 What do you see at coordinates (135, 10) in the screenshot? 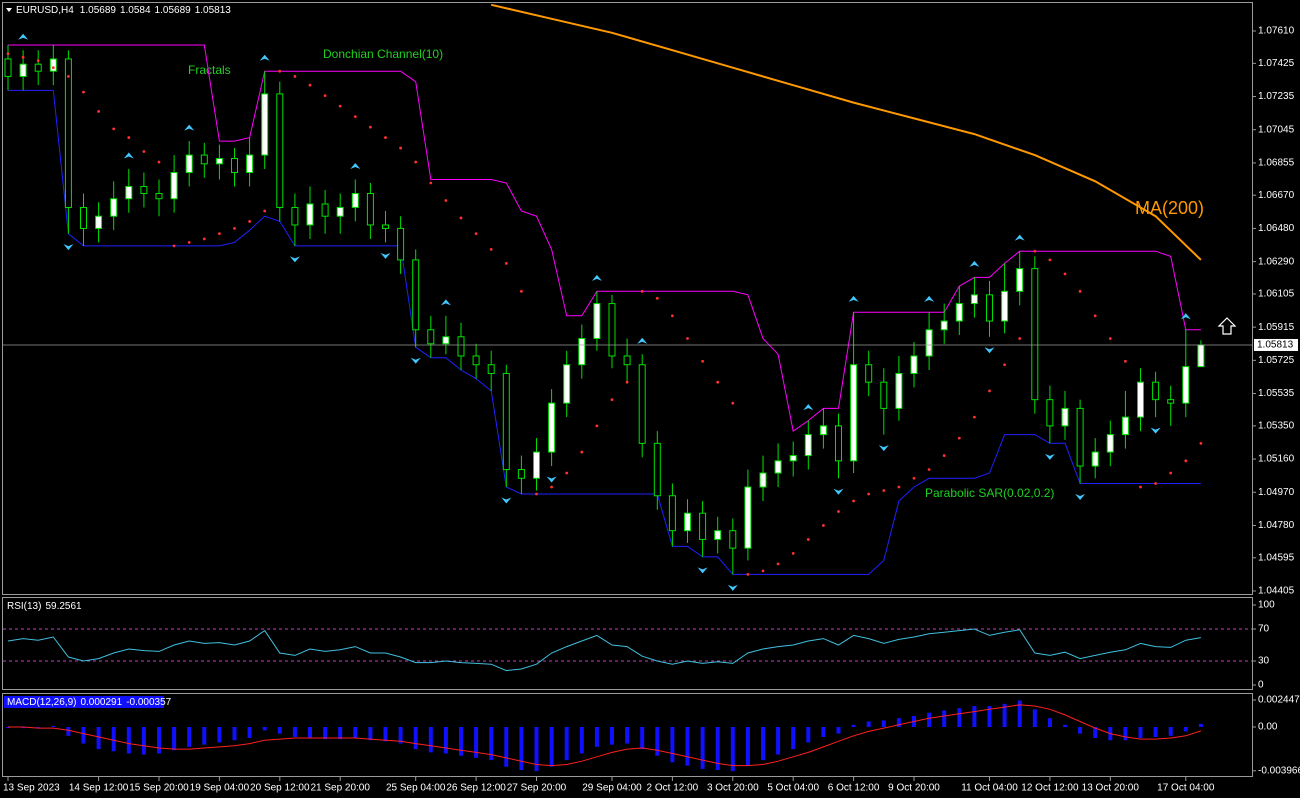
I see `high: 1.0584` at bounding box center [135, 10].